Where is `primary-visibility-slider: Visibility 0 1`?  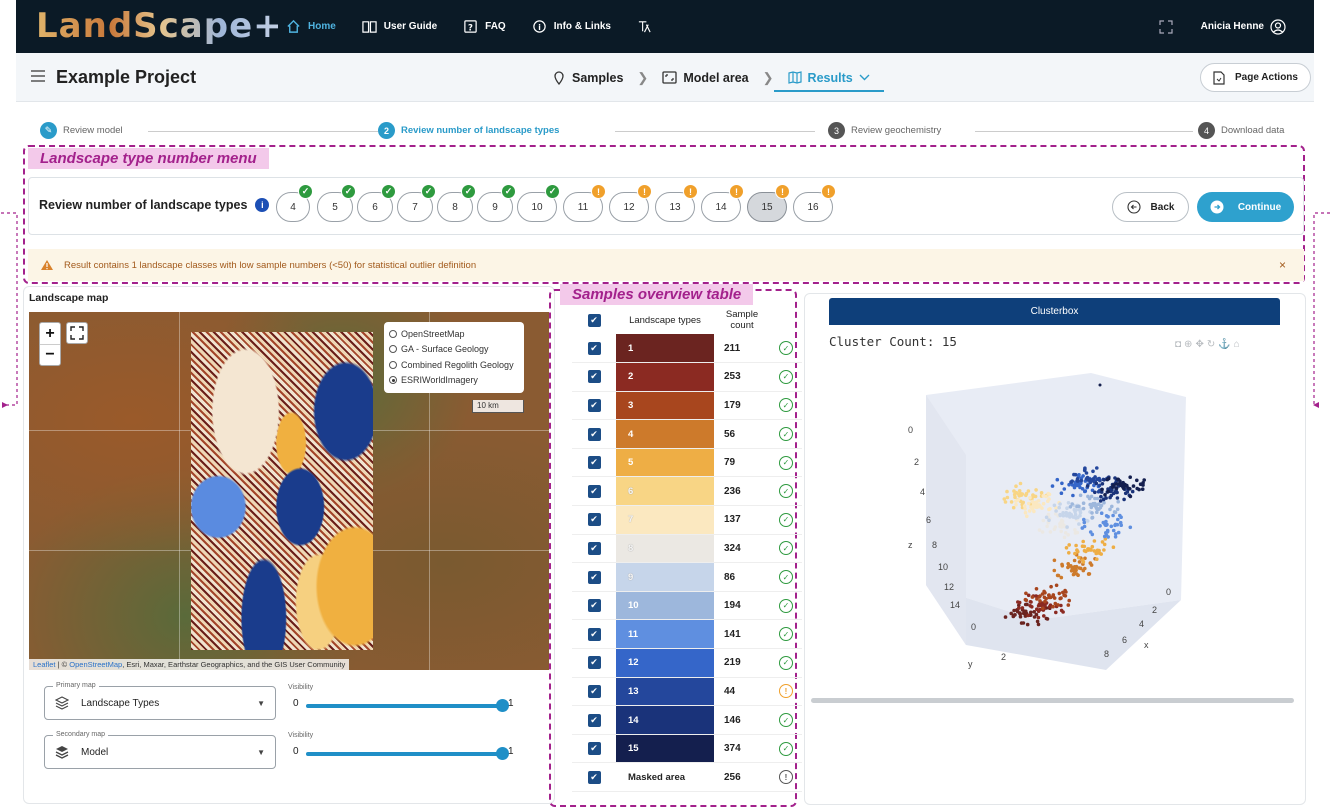 primary-visibility-slider: Visibility 0 1 is located at coordinates (403, 701).